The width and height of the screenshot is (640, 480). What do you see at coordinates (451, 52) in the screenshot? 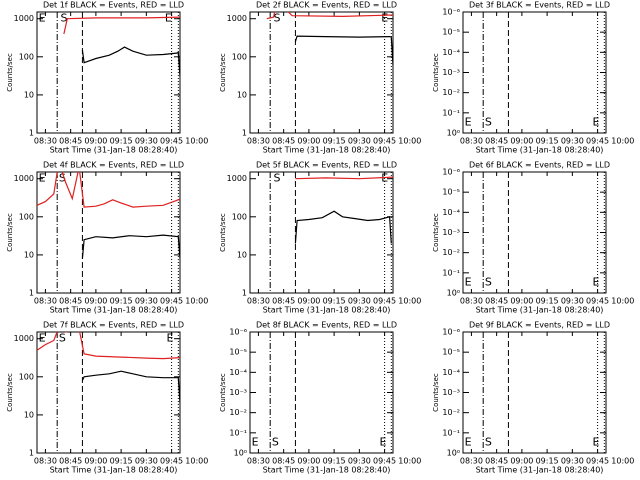
I see `y-tick-label: 10⁻⁴` at bounding box center [451, 52].